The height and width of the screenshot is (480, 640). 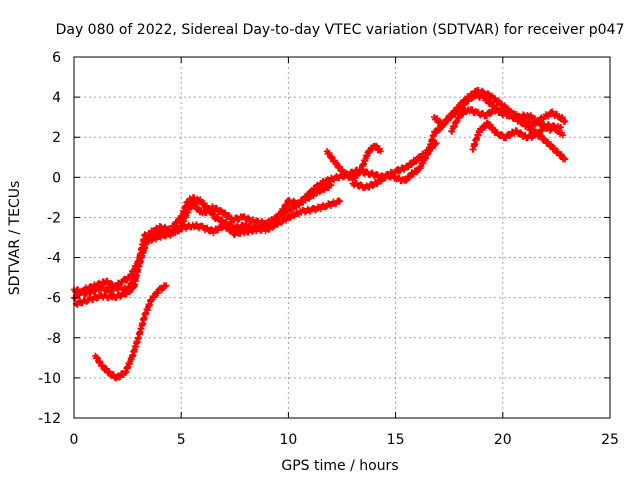 I want to click on y-tick-label: 4, so click(x=56, y=98).